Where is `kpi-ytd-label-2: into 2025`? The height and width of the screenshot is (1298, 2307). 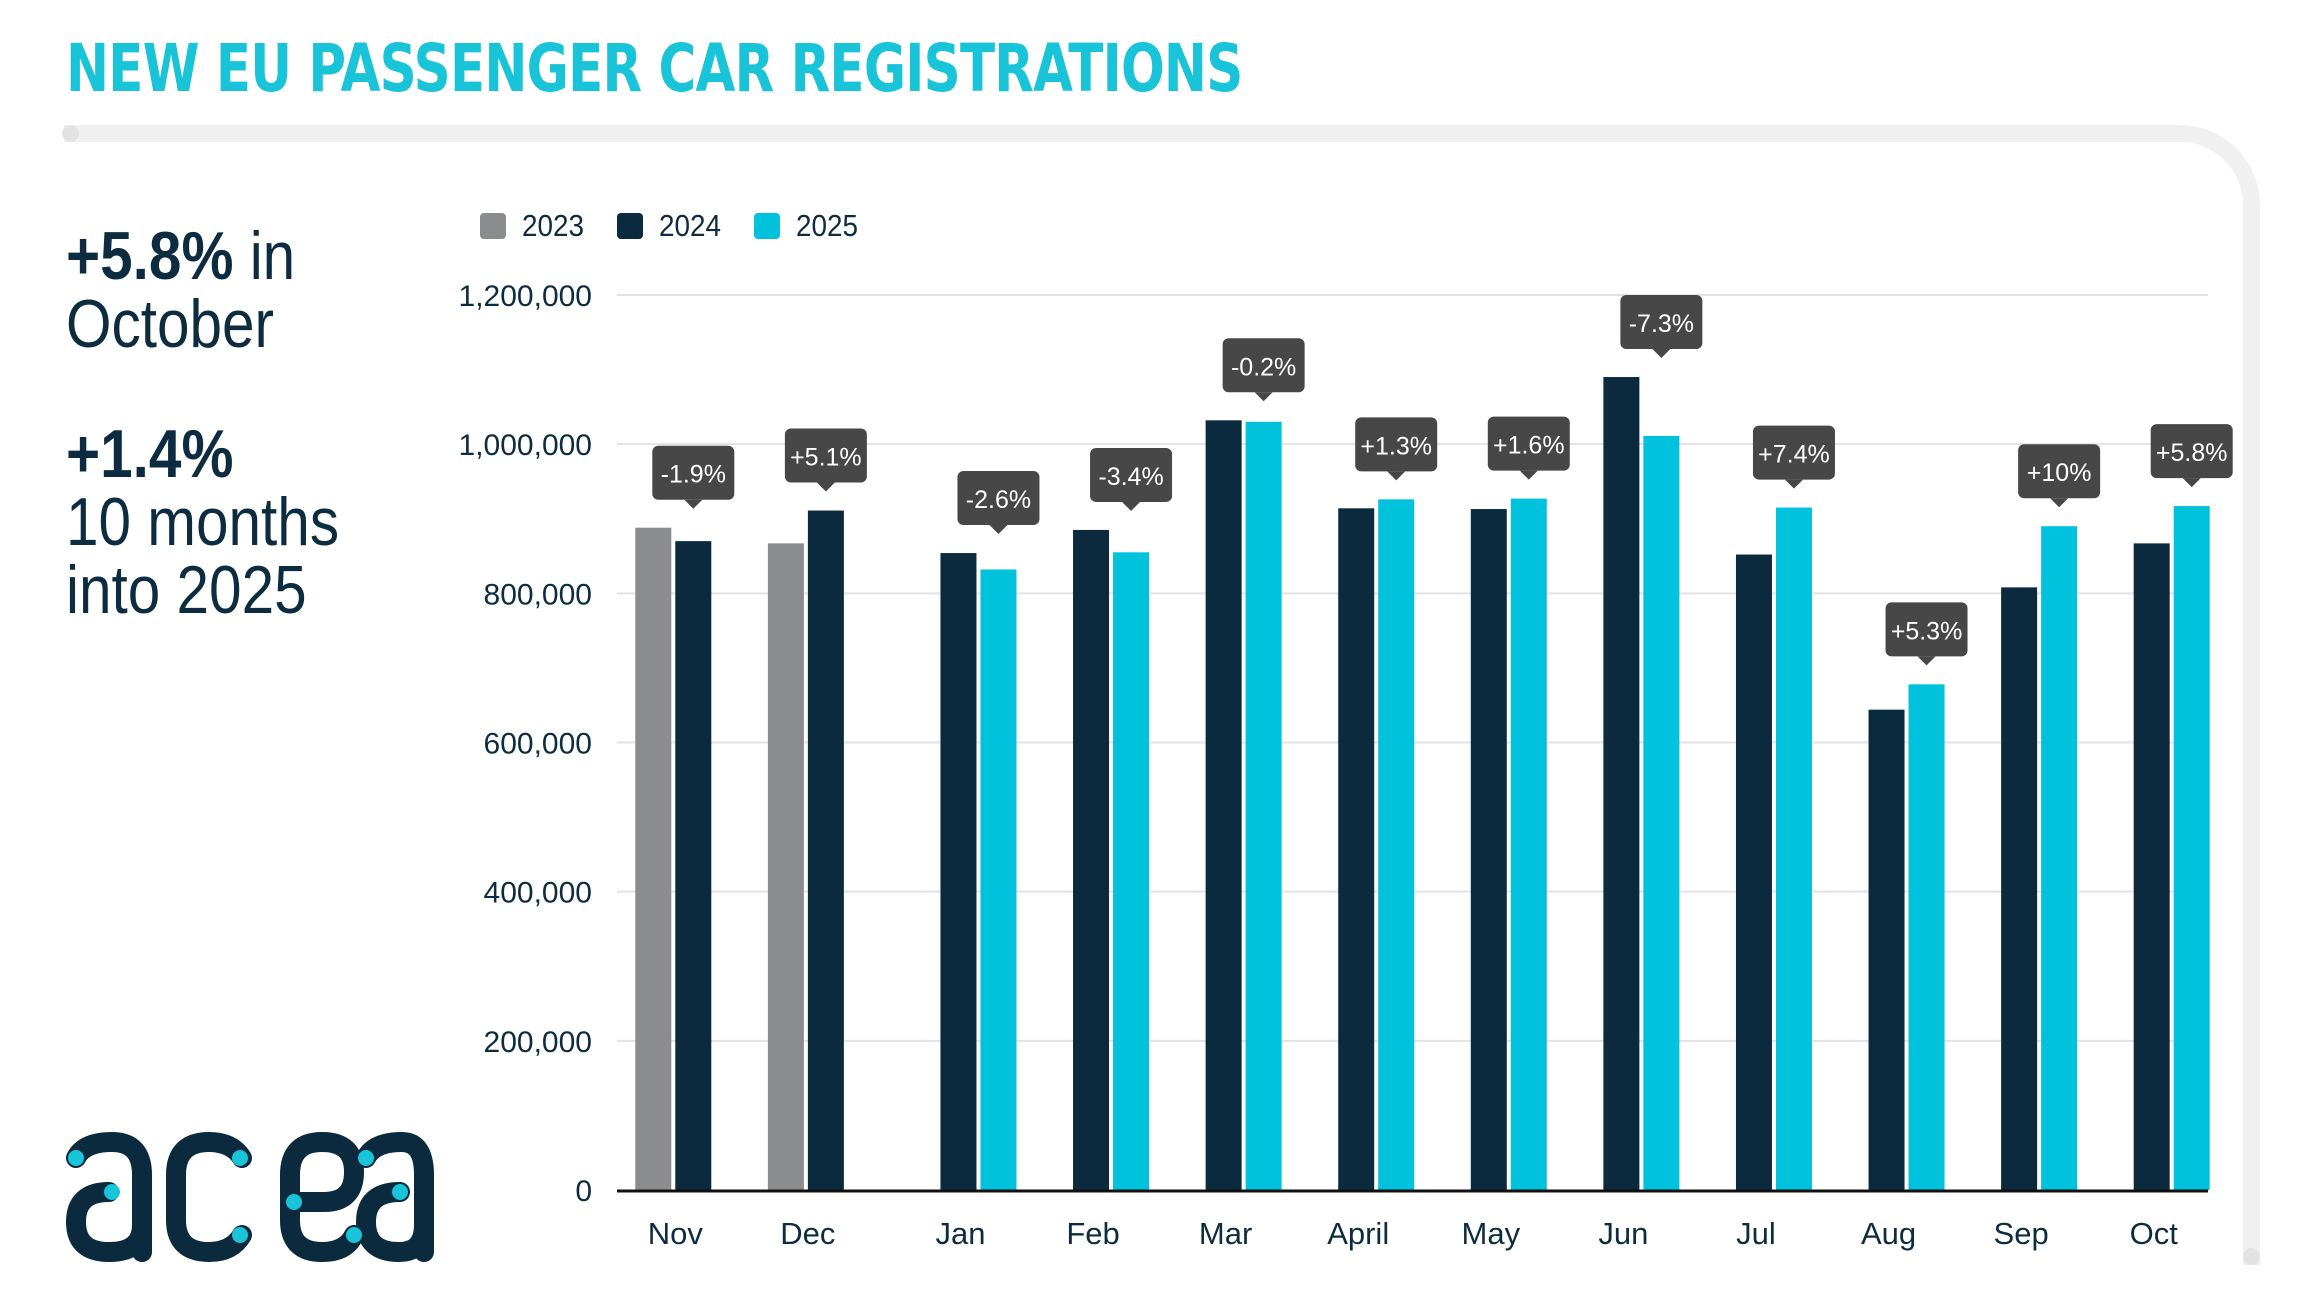 kpi-ytd-label-2: into 2025 is located at coordinates (186, 590).